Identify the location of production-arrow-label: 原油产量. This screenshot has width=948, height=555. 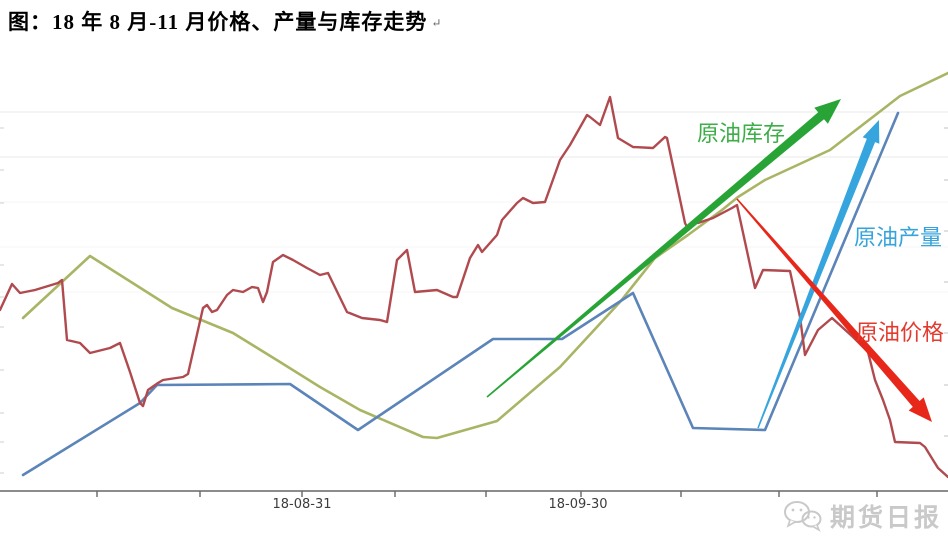
(898, 238).